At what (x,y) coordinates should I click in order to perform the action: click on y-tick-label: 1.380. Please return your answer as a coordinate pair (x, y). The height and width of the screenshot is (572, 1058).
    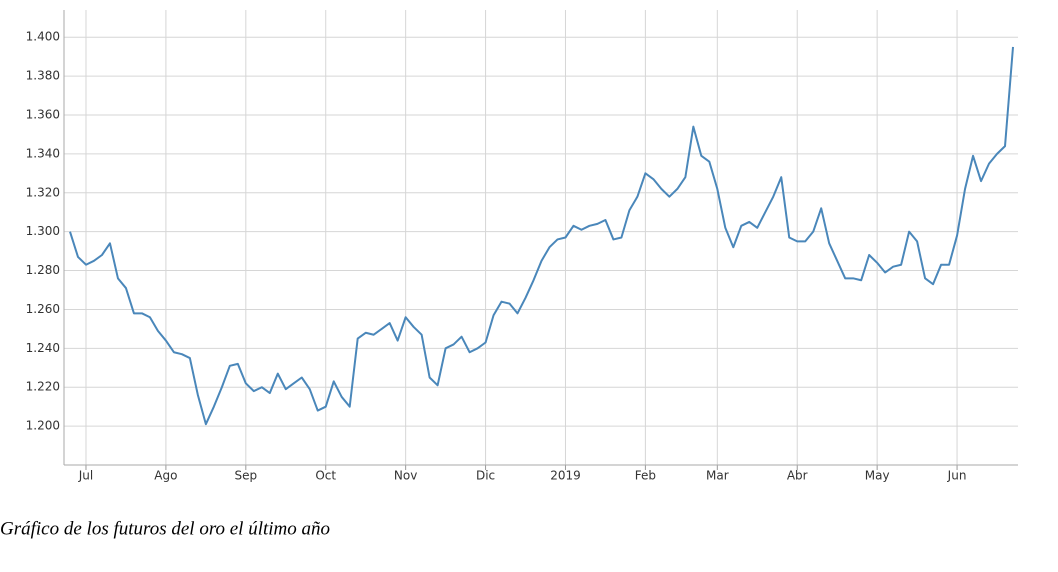
    Looking at the image, I should click on (43, 76).